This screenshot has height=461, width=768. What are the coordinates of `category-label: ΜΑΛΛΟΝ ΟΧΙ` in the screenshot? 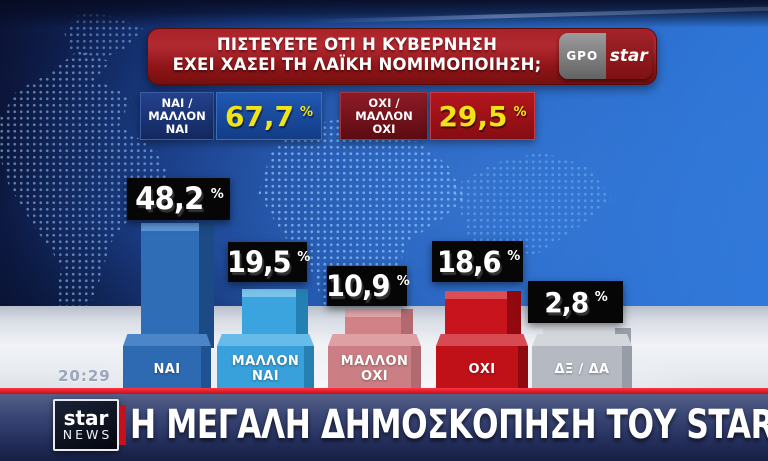 It's located at (374, 369).